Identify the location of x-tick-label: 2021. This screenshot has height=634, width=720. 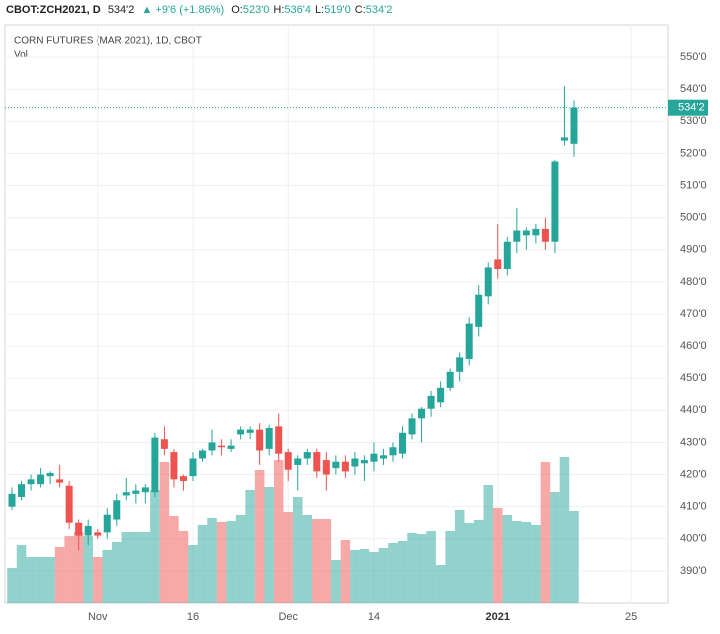
(498, 617).